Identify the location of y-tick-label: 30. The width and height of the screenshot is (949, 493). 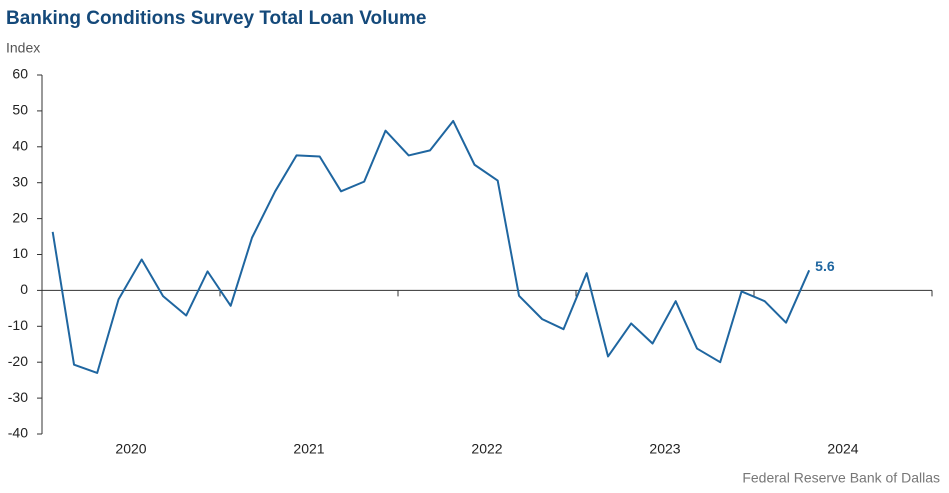
(20, 181).